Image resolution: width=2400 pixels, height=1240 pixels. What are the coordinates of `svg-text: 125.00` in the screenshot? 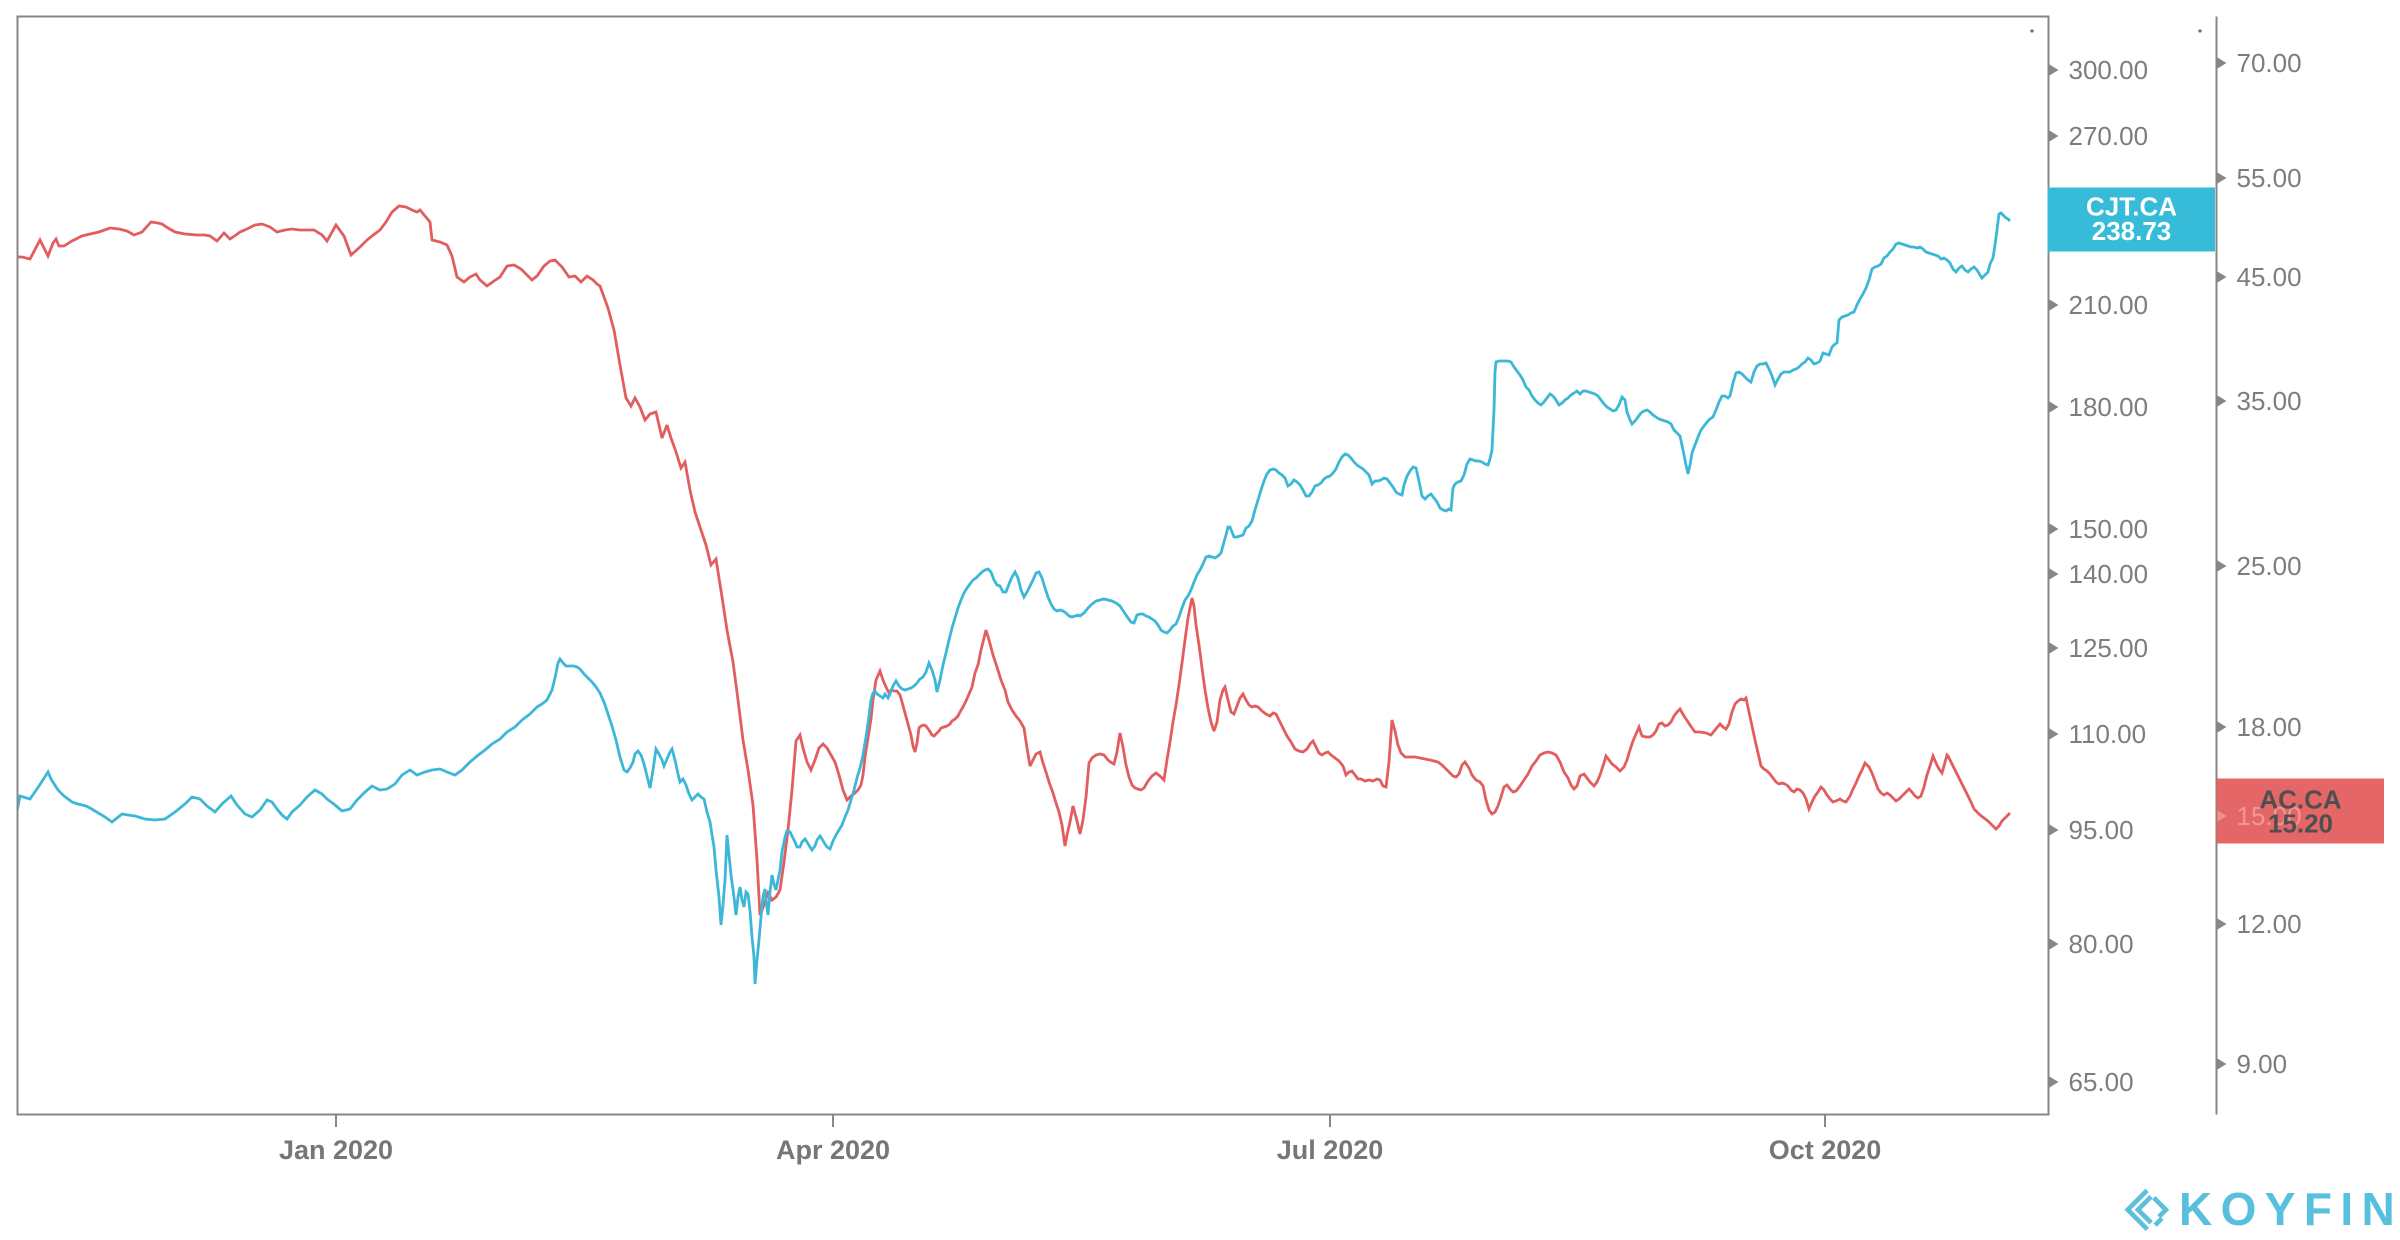 It's located at (2109, 648).